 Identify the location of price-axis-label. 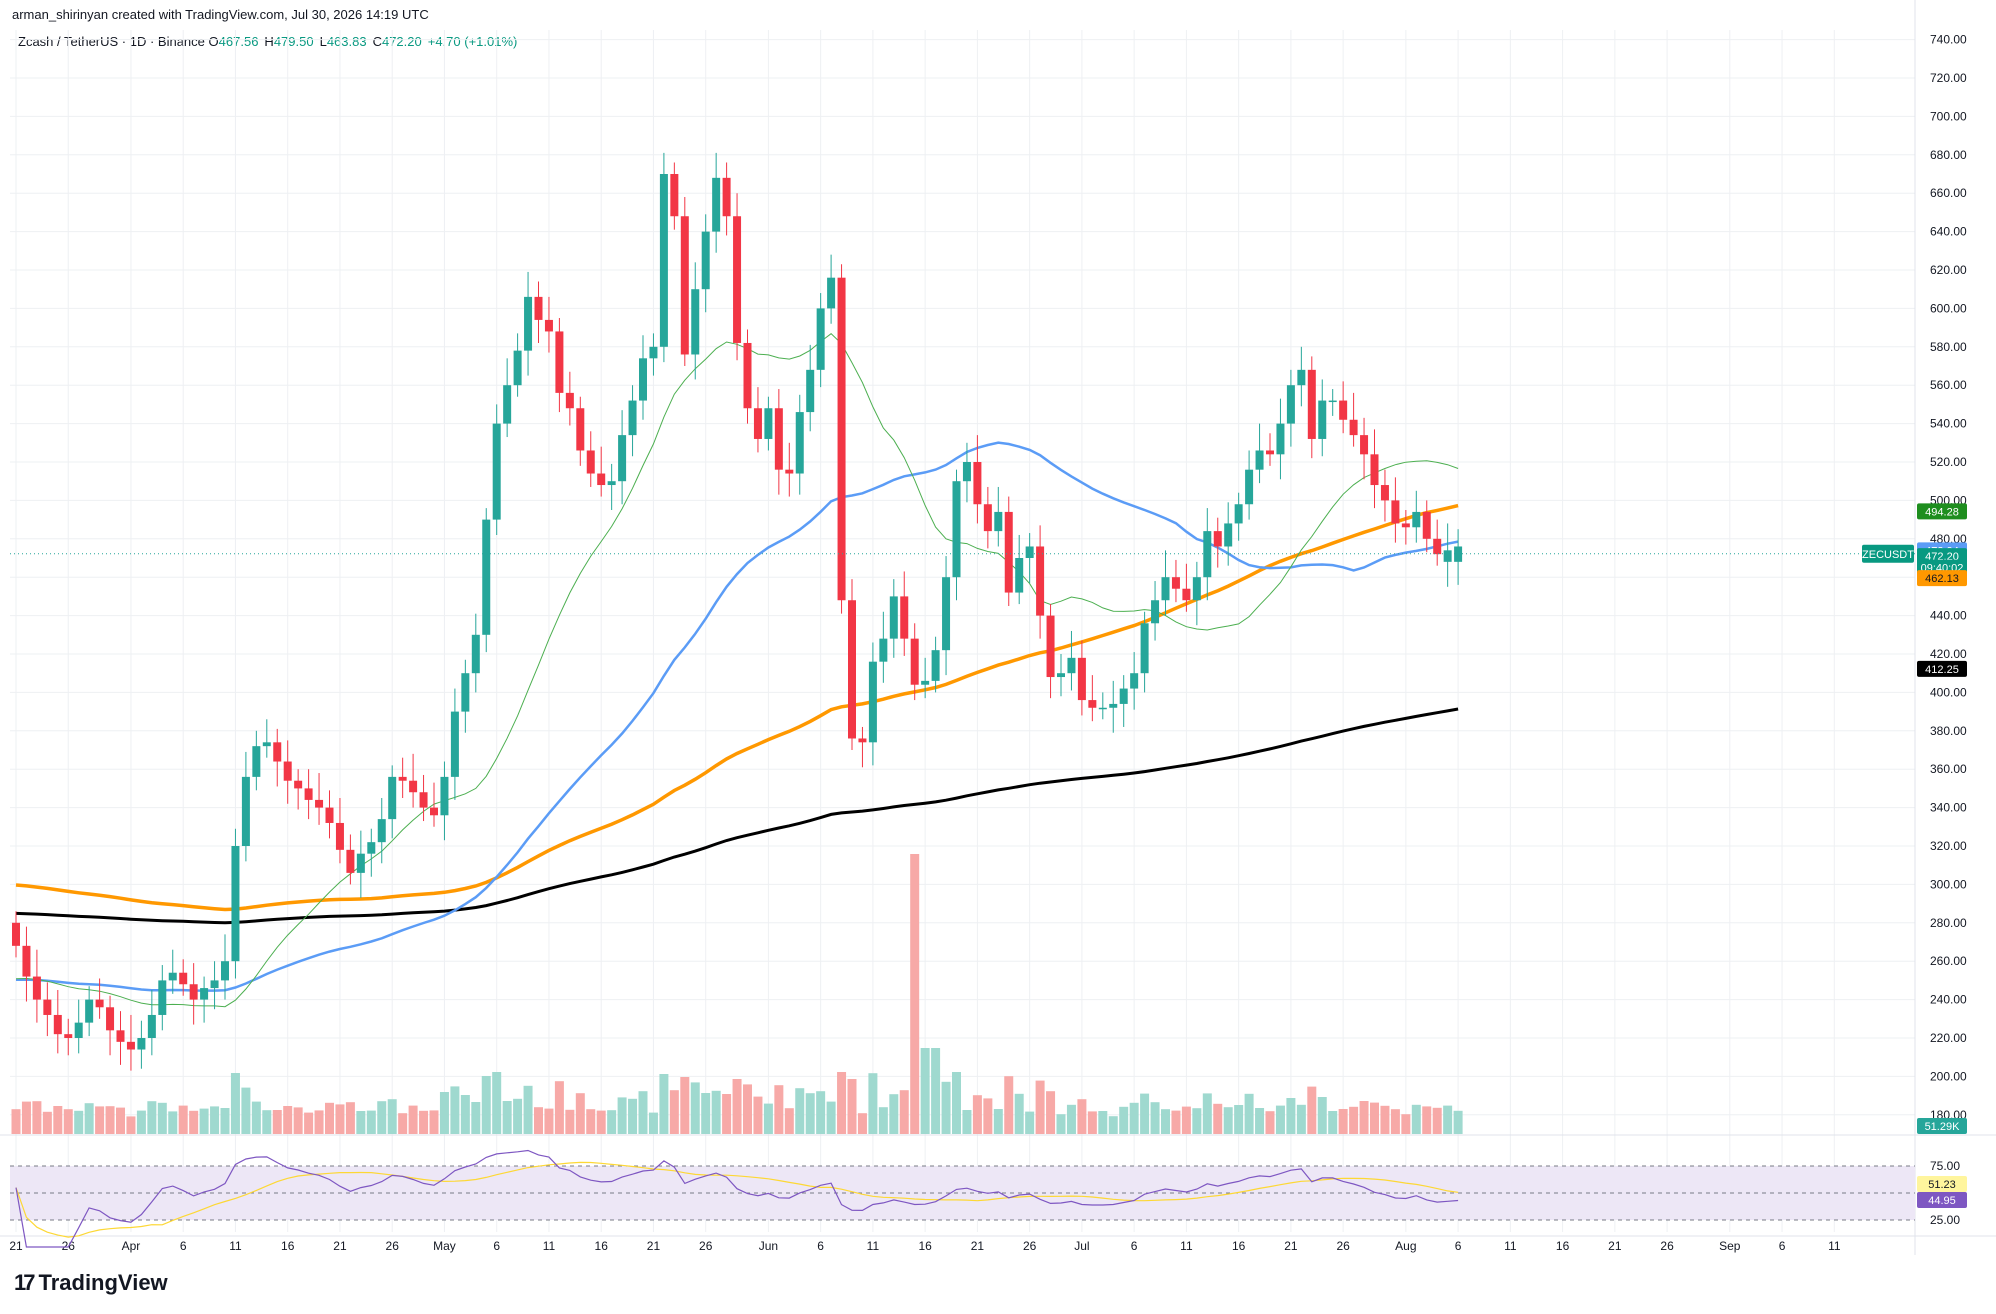
(1942, 511).